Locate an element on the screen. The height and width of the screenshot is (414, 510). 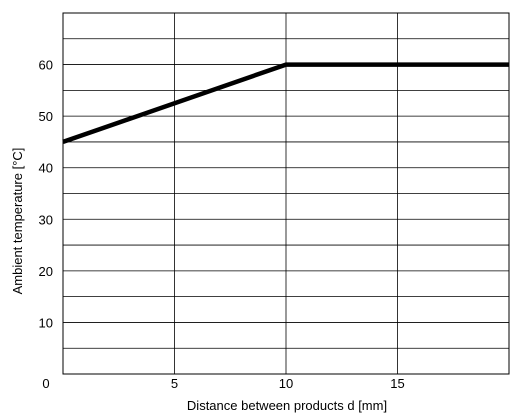
y-tick-labels: 10 20 30 40 50 60 is located at coordinates (46, 194).